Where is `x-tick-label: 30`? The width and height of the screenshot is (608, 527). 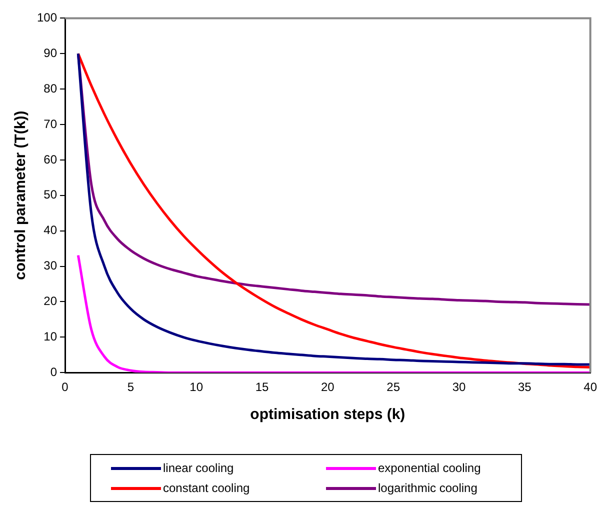 x-tick-label: 30 is located at coordinates (459, 387).